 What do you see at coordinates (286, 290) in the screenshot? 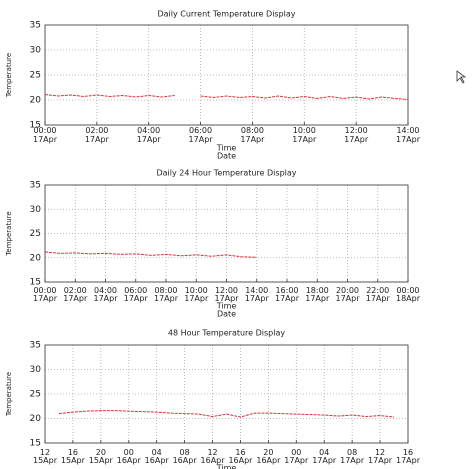
I see `x-tick-label-line: 16:00` at bounding box center [286, 290].